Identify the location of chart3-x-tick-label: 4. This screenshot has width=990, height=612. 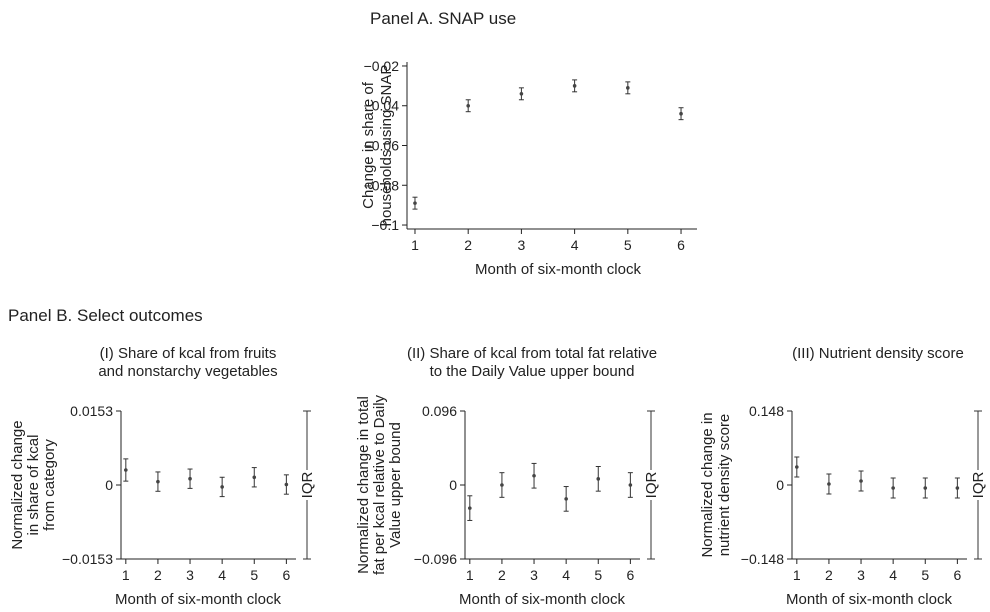
(566, 575).